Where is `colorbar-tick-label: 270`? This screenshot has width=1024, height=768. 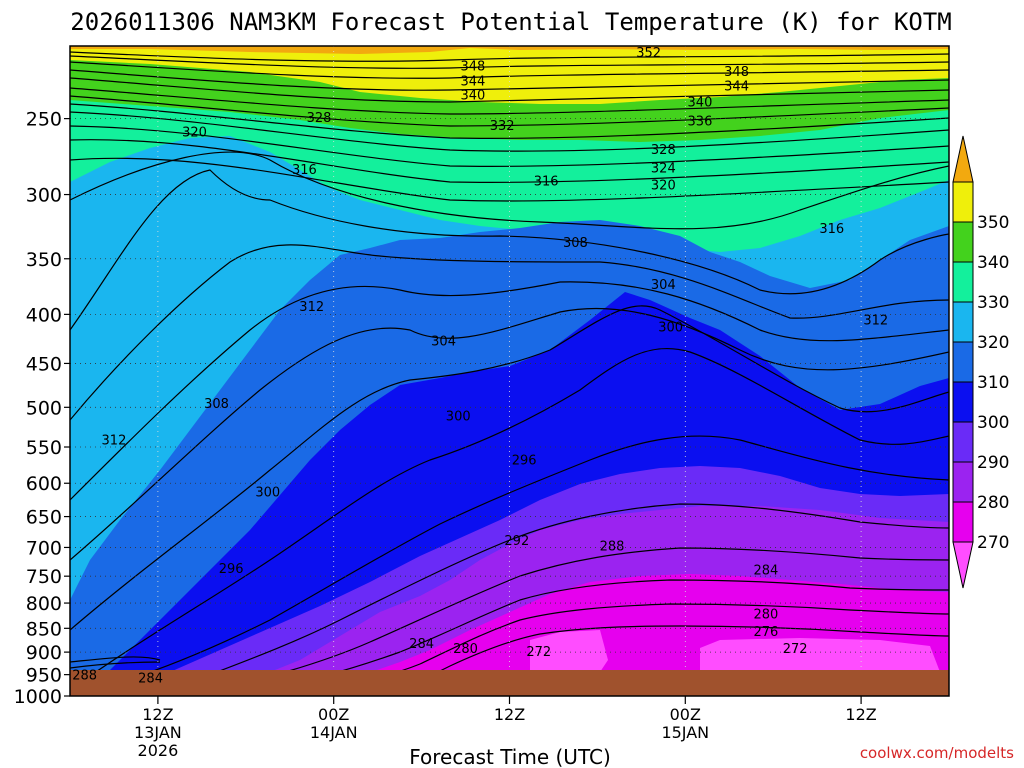 colorbar-tick-label: 270 is located at coordinates (993, 543).